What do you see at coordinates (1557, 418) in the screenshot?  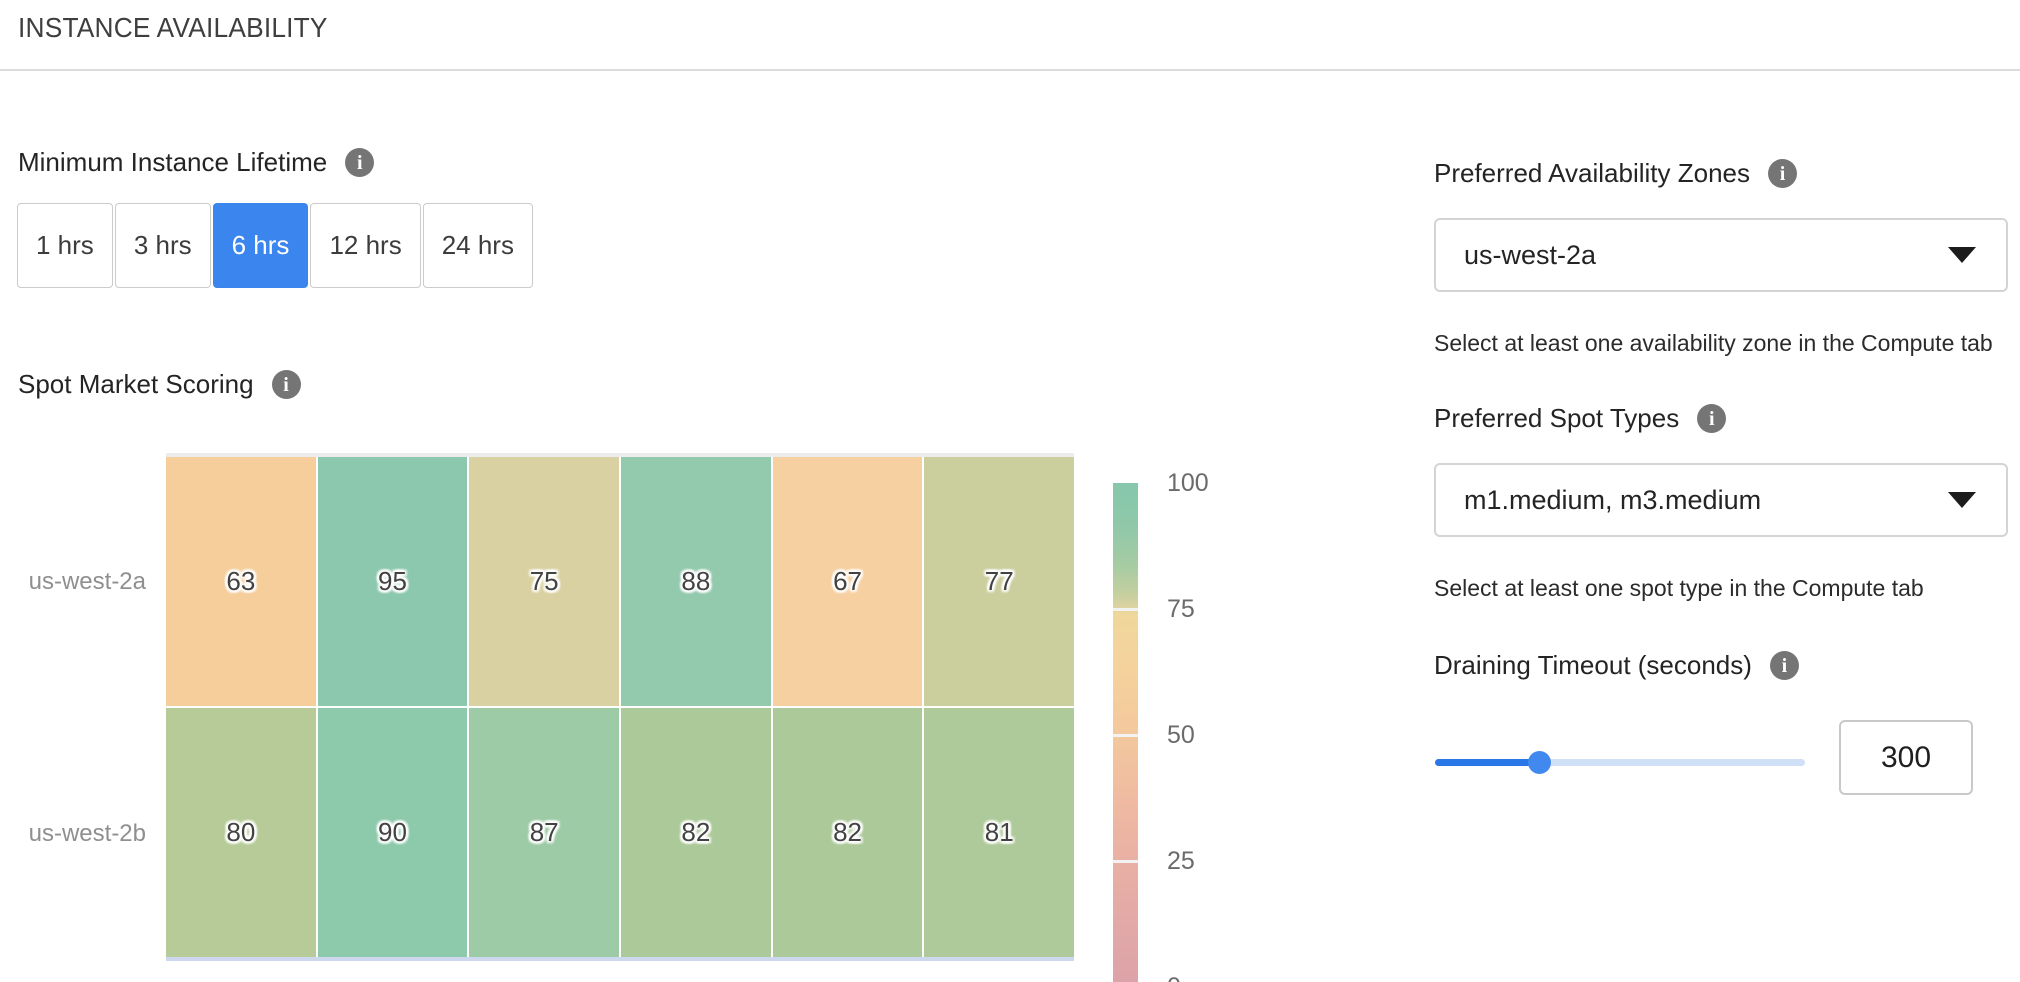 I see `preferred-spot-types-label: Preferred Spot Types` at bounding box center [1557, 418].